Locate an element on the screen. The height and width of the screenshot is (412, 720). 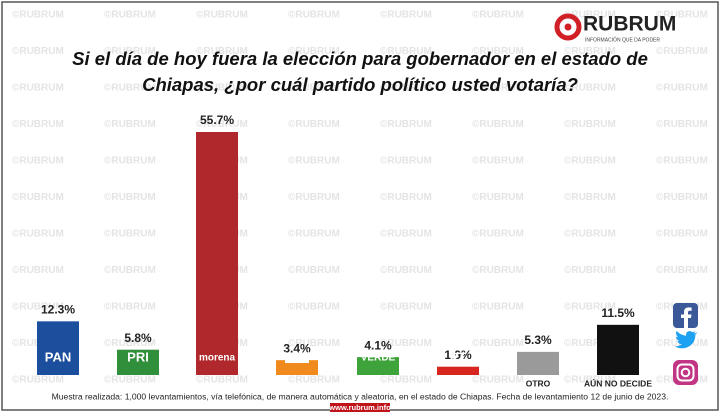
category-label: morena is located at coordinates (217, 358).